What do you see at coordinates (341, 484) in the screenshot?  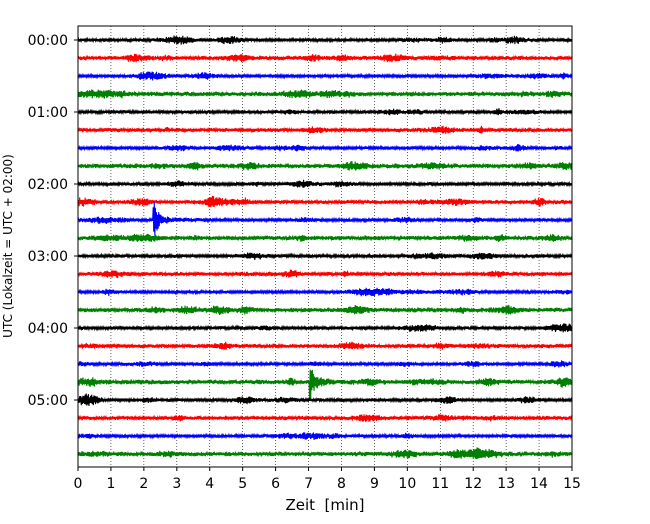 I see `x-tick-label: 8` at bounding box center [341, 484].